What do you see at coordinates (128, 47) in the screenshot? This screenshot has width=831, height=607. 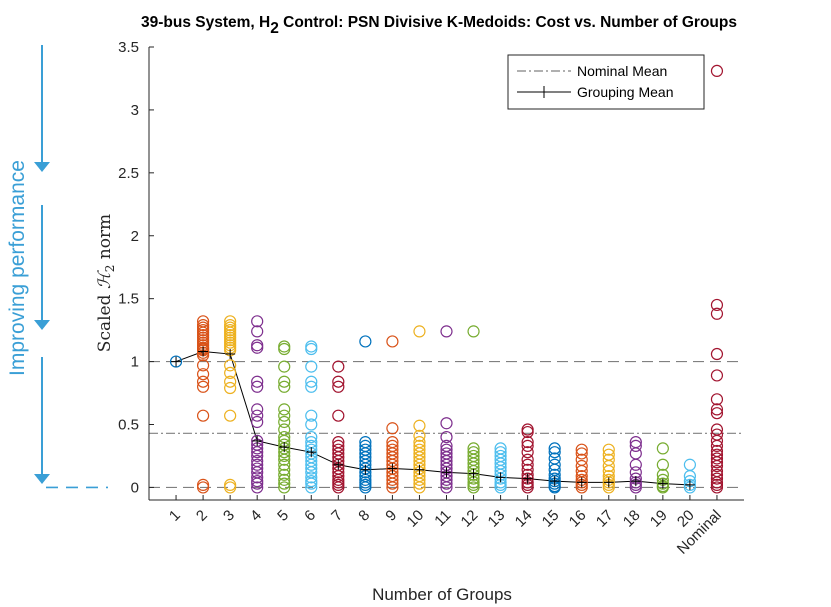 I see `y-tick-label: 3.5` at bounding box center [128, 47].